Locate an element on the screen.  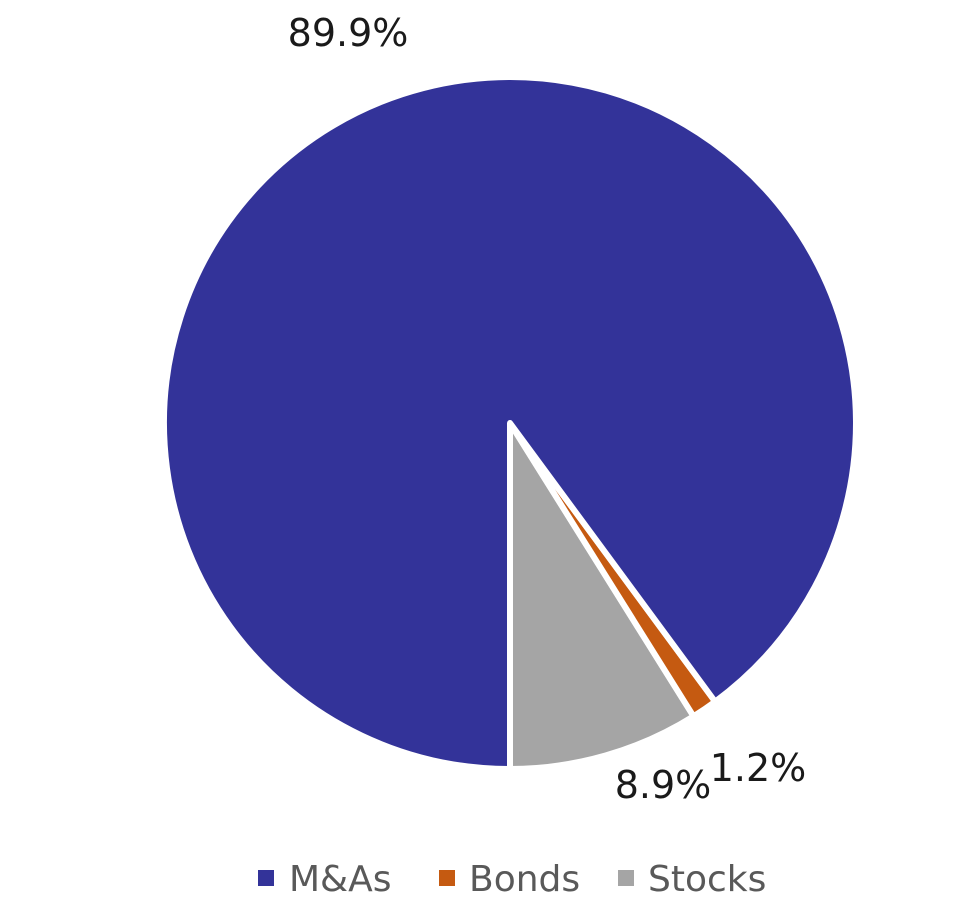
legend: M&As Bonds Stocks is located at coordinates (512, 879).